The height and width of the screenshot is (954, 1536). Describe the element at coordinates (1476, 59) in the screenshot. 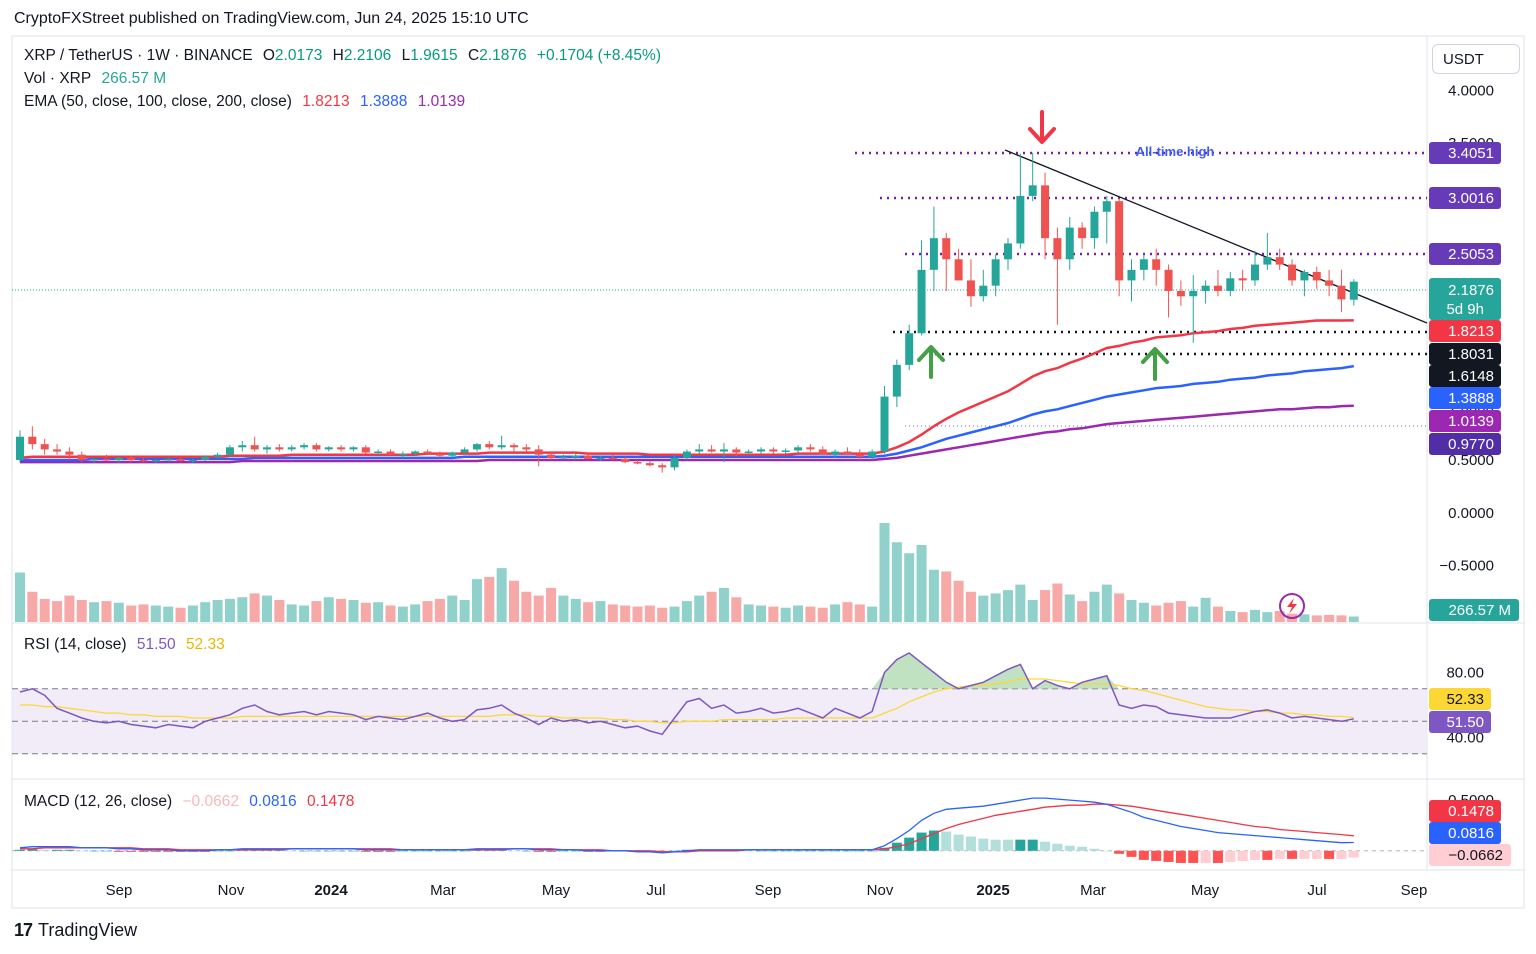

I see `currency-selector: USDT` at that location.